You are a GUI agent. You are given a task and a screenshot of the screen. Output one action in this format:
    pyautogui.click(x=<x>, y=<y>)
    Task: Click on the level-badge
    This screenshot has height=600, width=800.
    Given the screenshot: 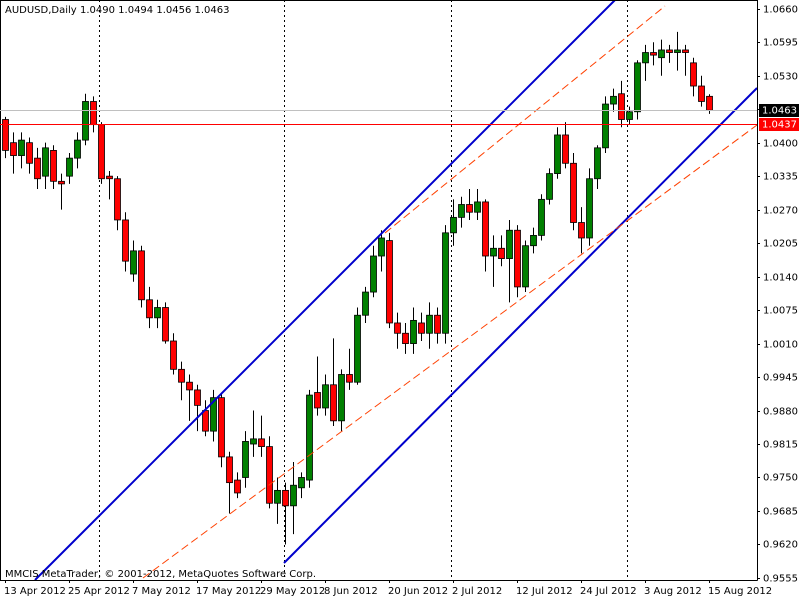 What is the action you would take?
    pyautogui.click(x=779, y=124)
    